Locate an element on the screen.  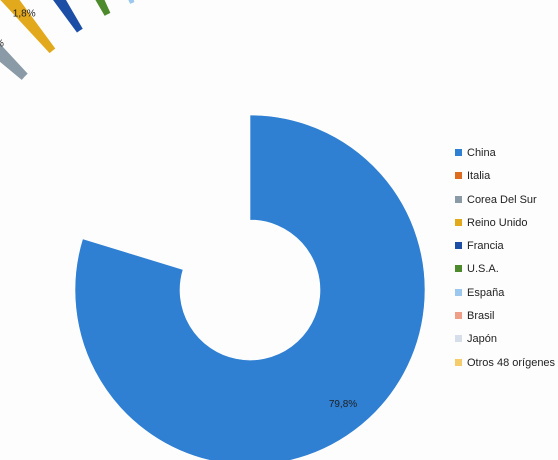
legend-item: U.S.A. is located at coordinates (506, 273).